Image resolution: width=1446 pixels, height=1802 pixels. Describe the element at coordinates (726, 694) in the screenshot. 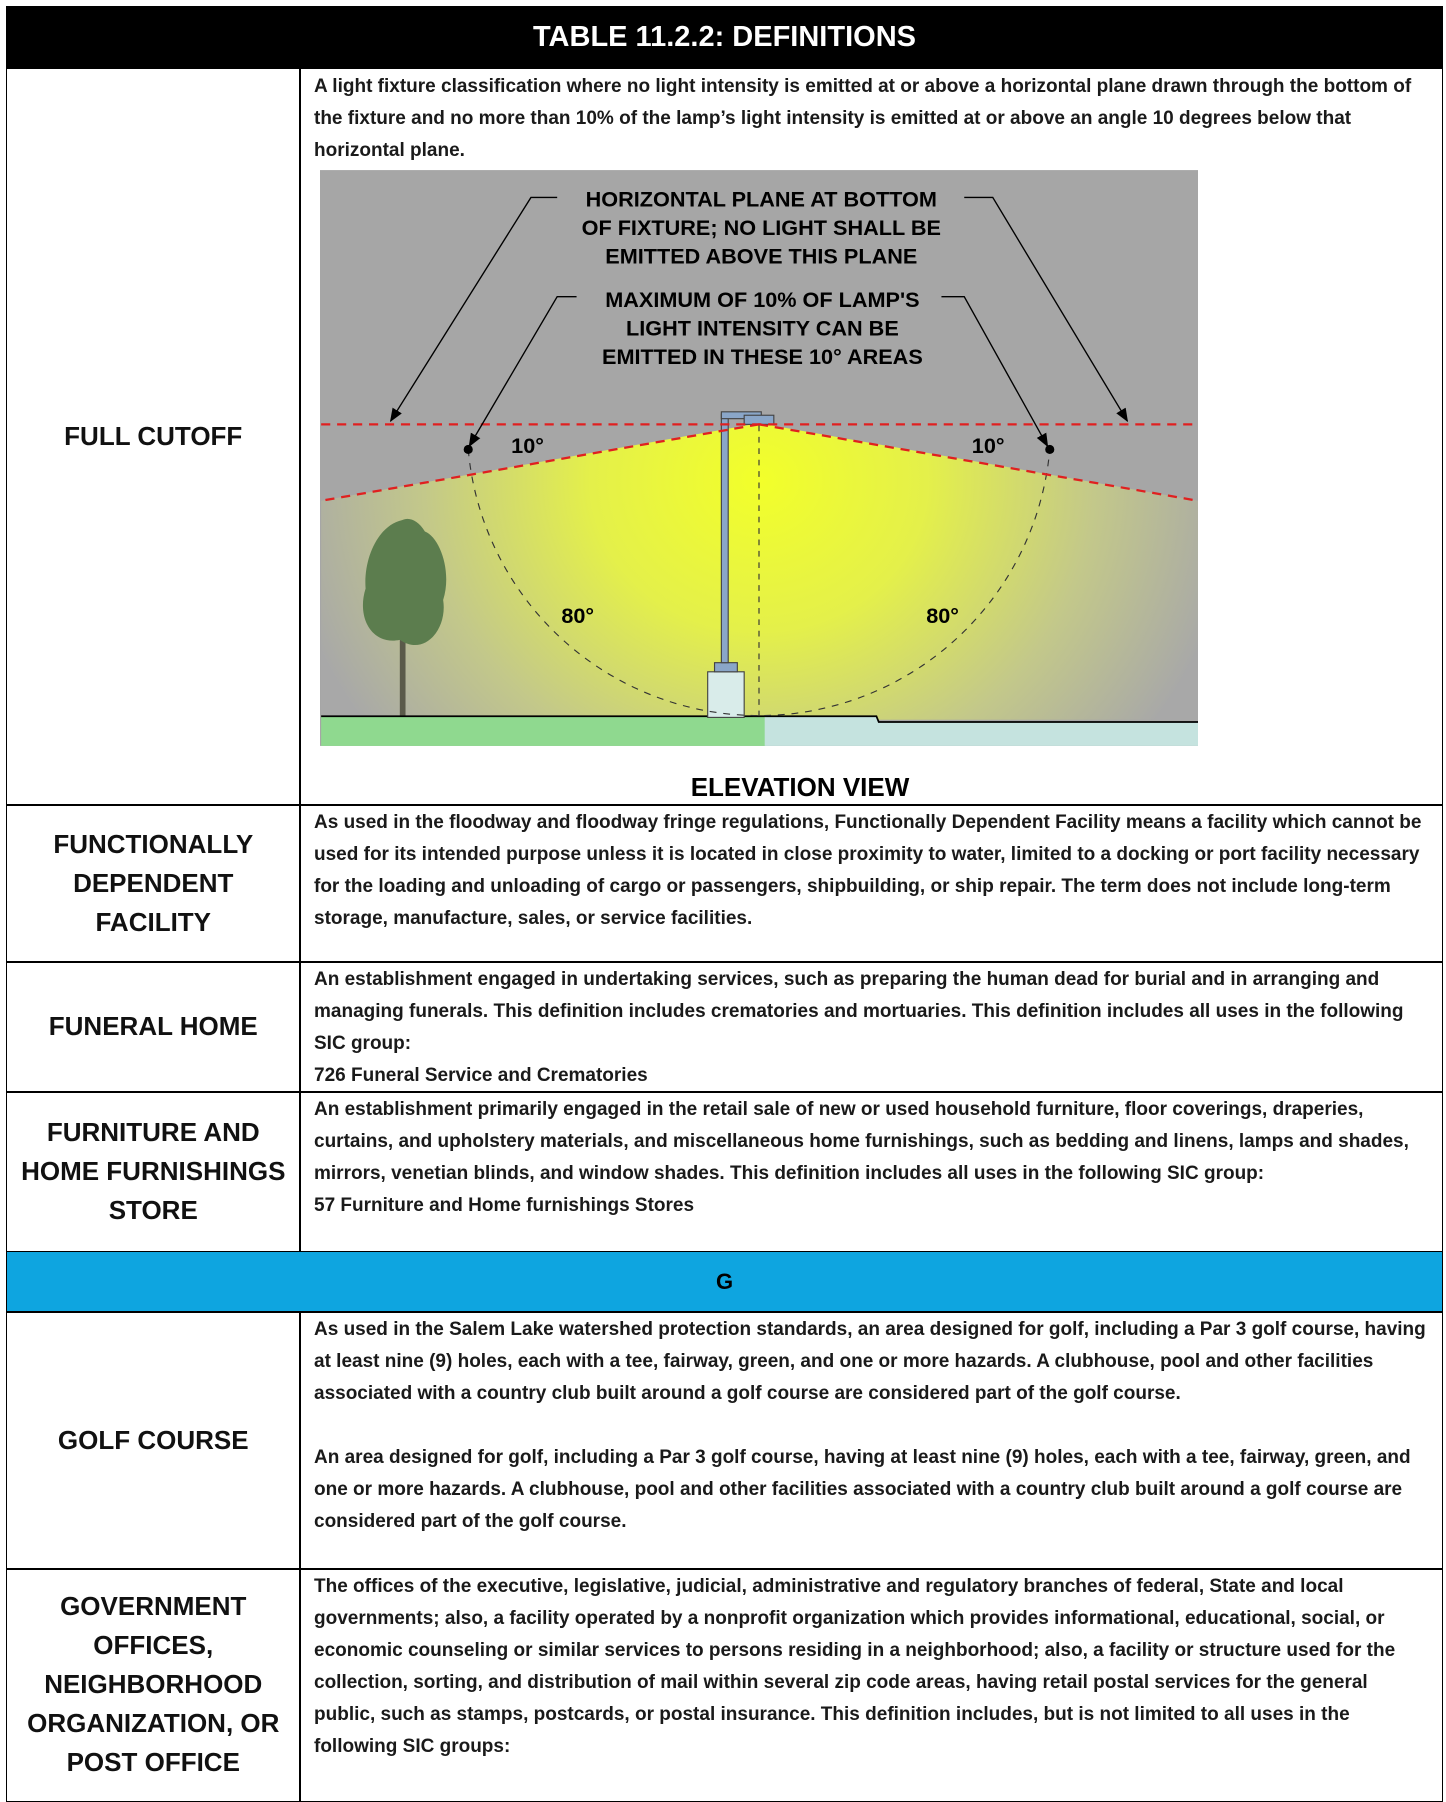

I see `pole-base` at that location.